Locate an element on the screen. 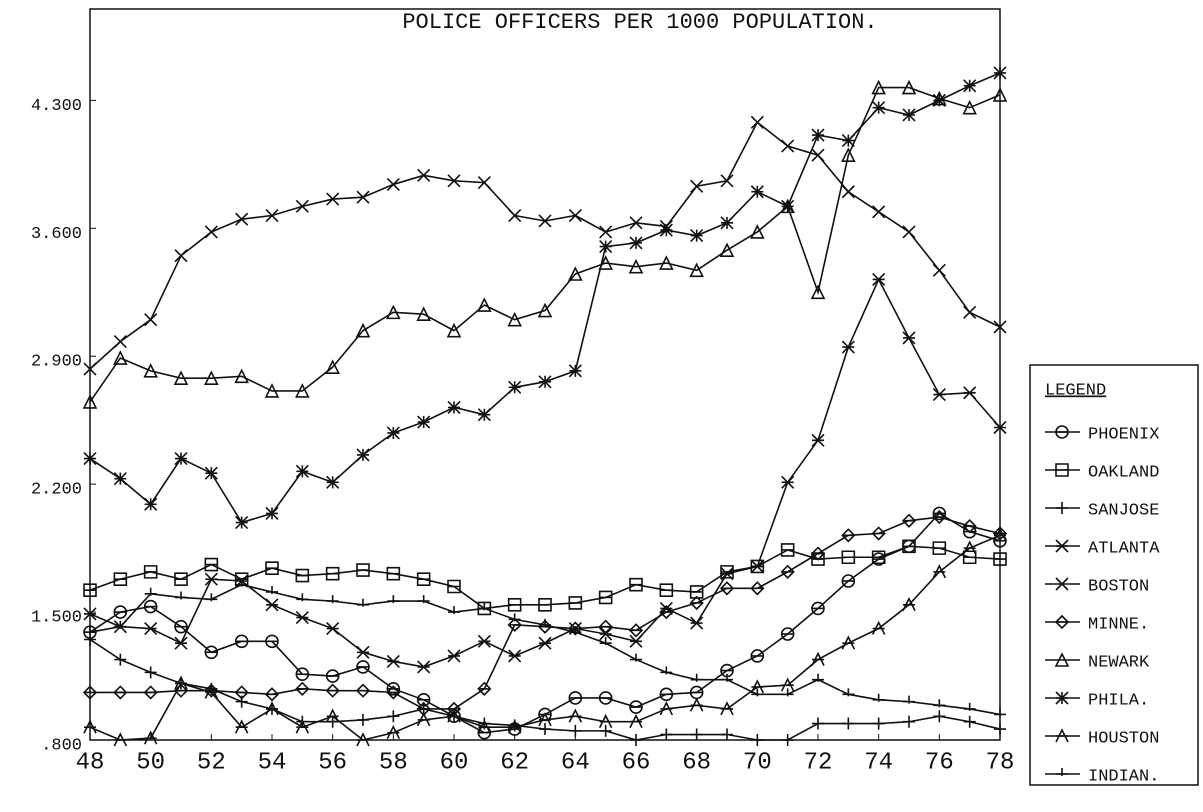  legend-label: OAKLAND is located at coordinates (1123, 472).